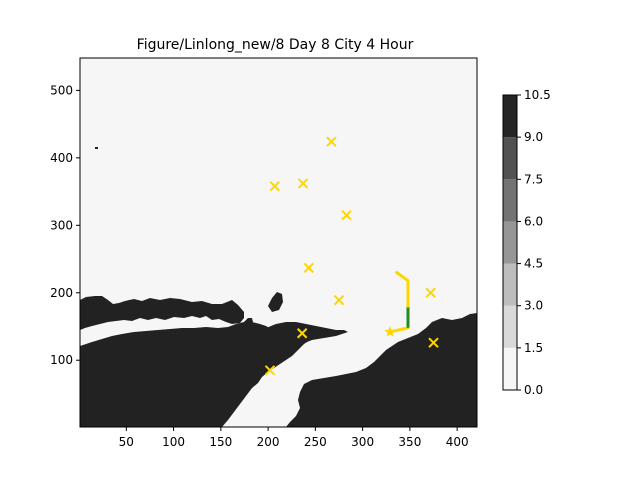 The width and height of the screenshot is (640, 480). I want to click on colorbar-tick-label: 9.0, so click(533, 137).